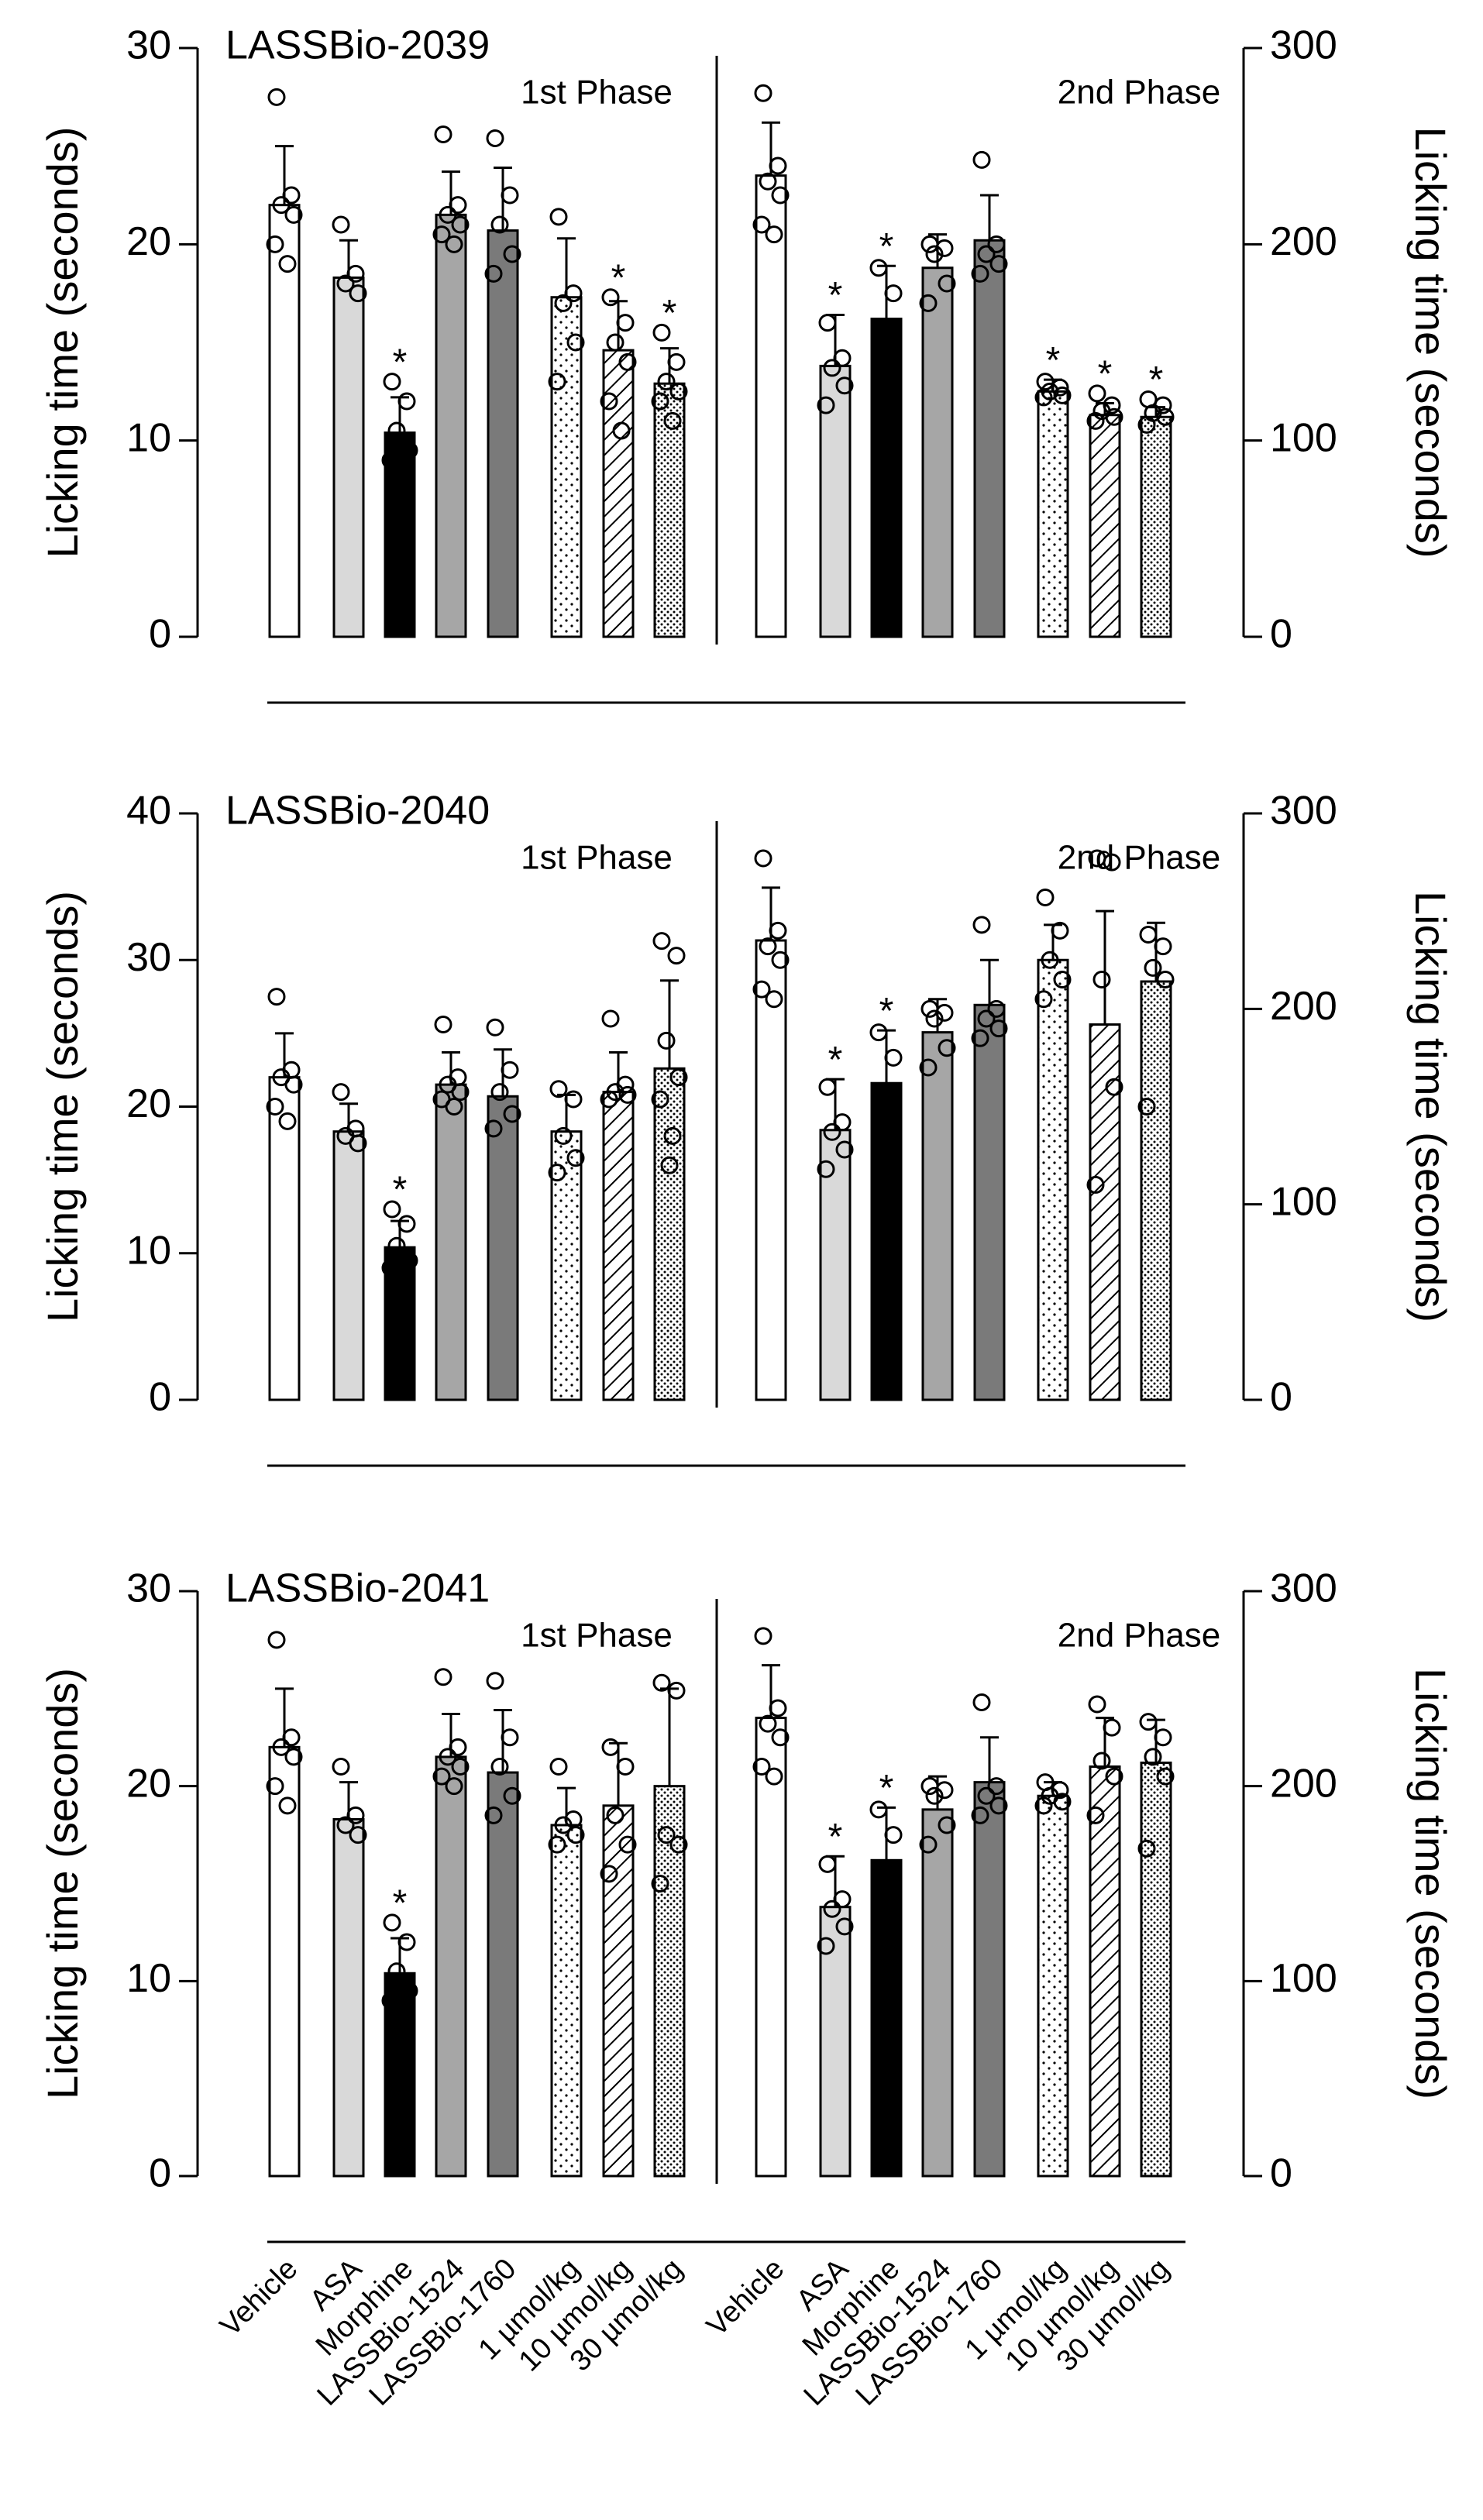 Image resolution: width=1483 pixels, height=2520 pixels. I want to click on y2-tick-label: 300, so click(1303, 811).